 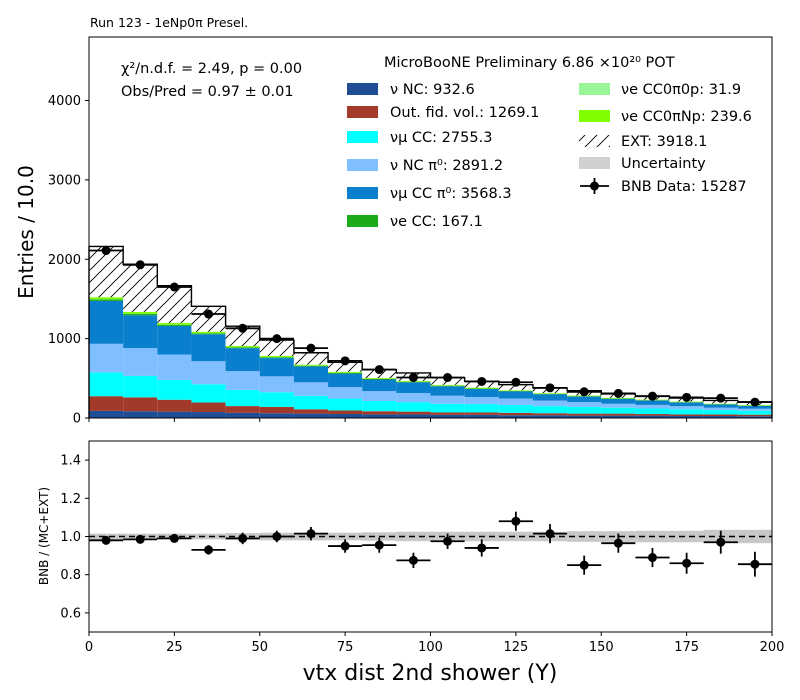 I want to click on legend-label: Out. fid. vol.: 1269.1, so click(x=464, y=113).